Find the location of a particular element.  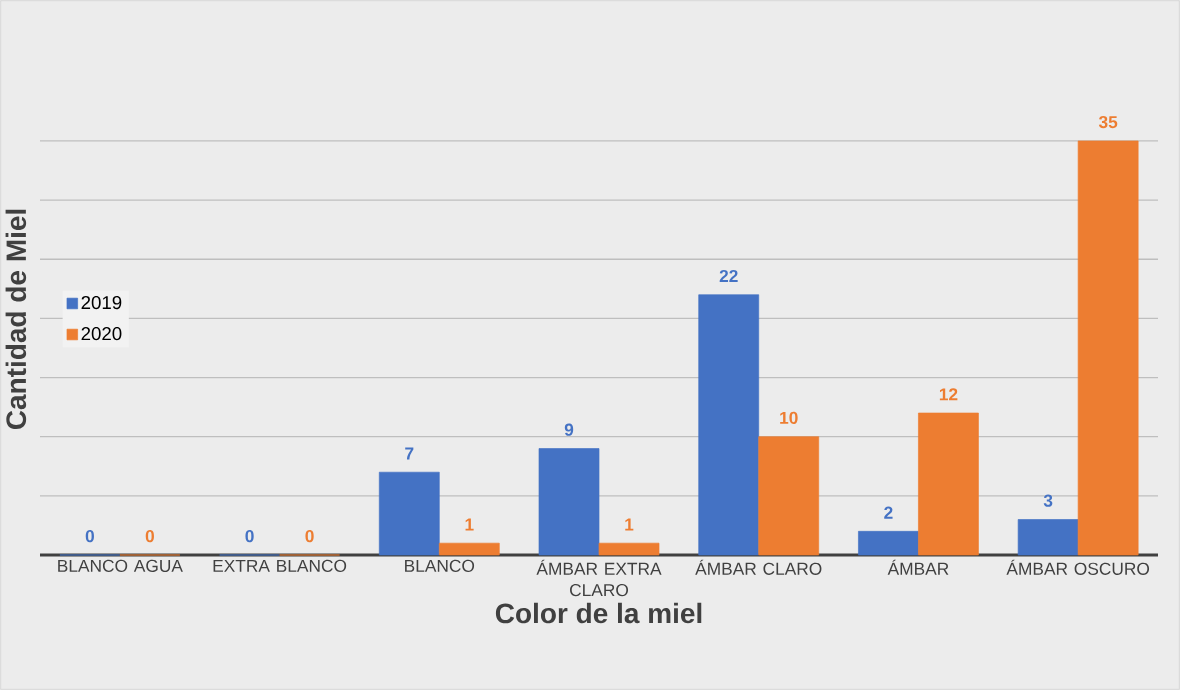

data-label: 12 is located at coordinates (948, 394).